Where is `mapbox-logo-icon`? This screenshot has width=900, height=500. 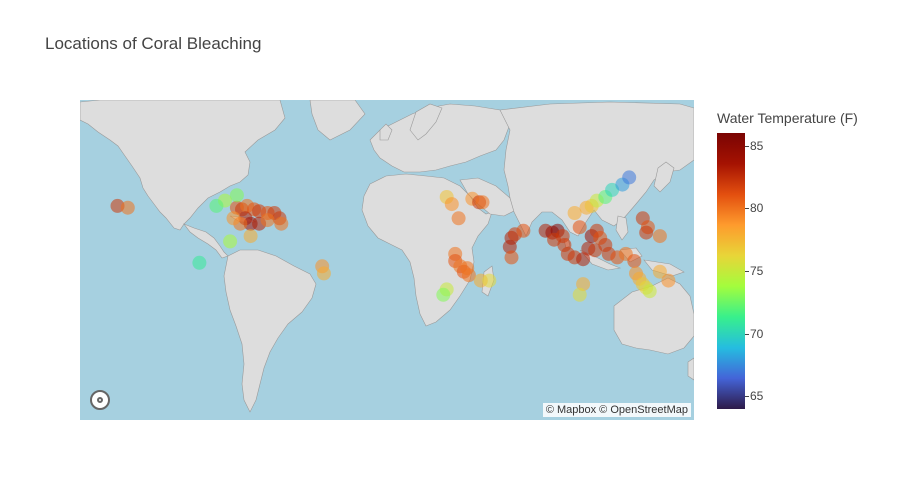 mapbox-logo-icon is located at coordinates (100, 400).